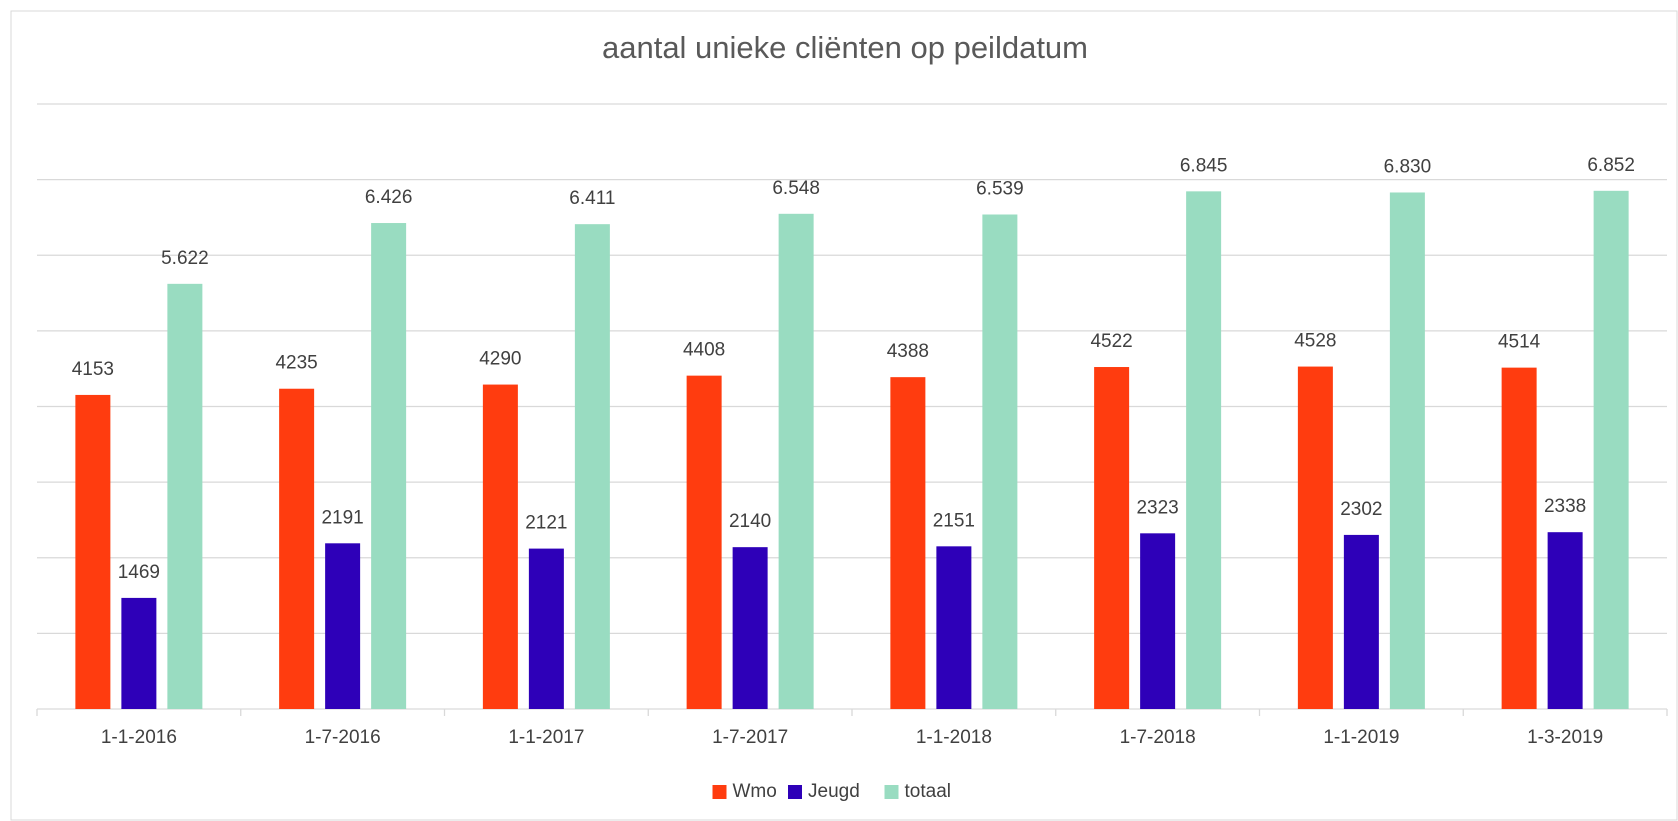 The image size is (1678, 821). I want to click on data-label: 4522, so click(1111, 341).